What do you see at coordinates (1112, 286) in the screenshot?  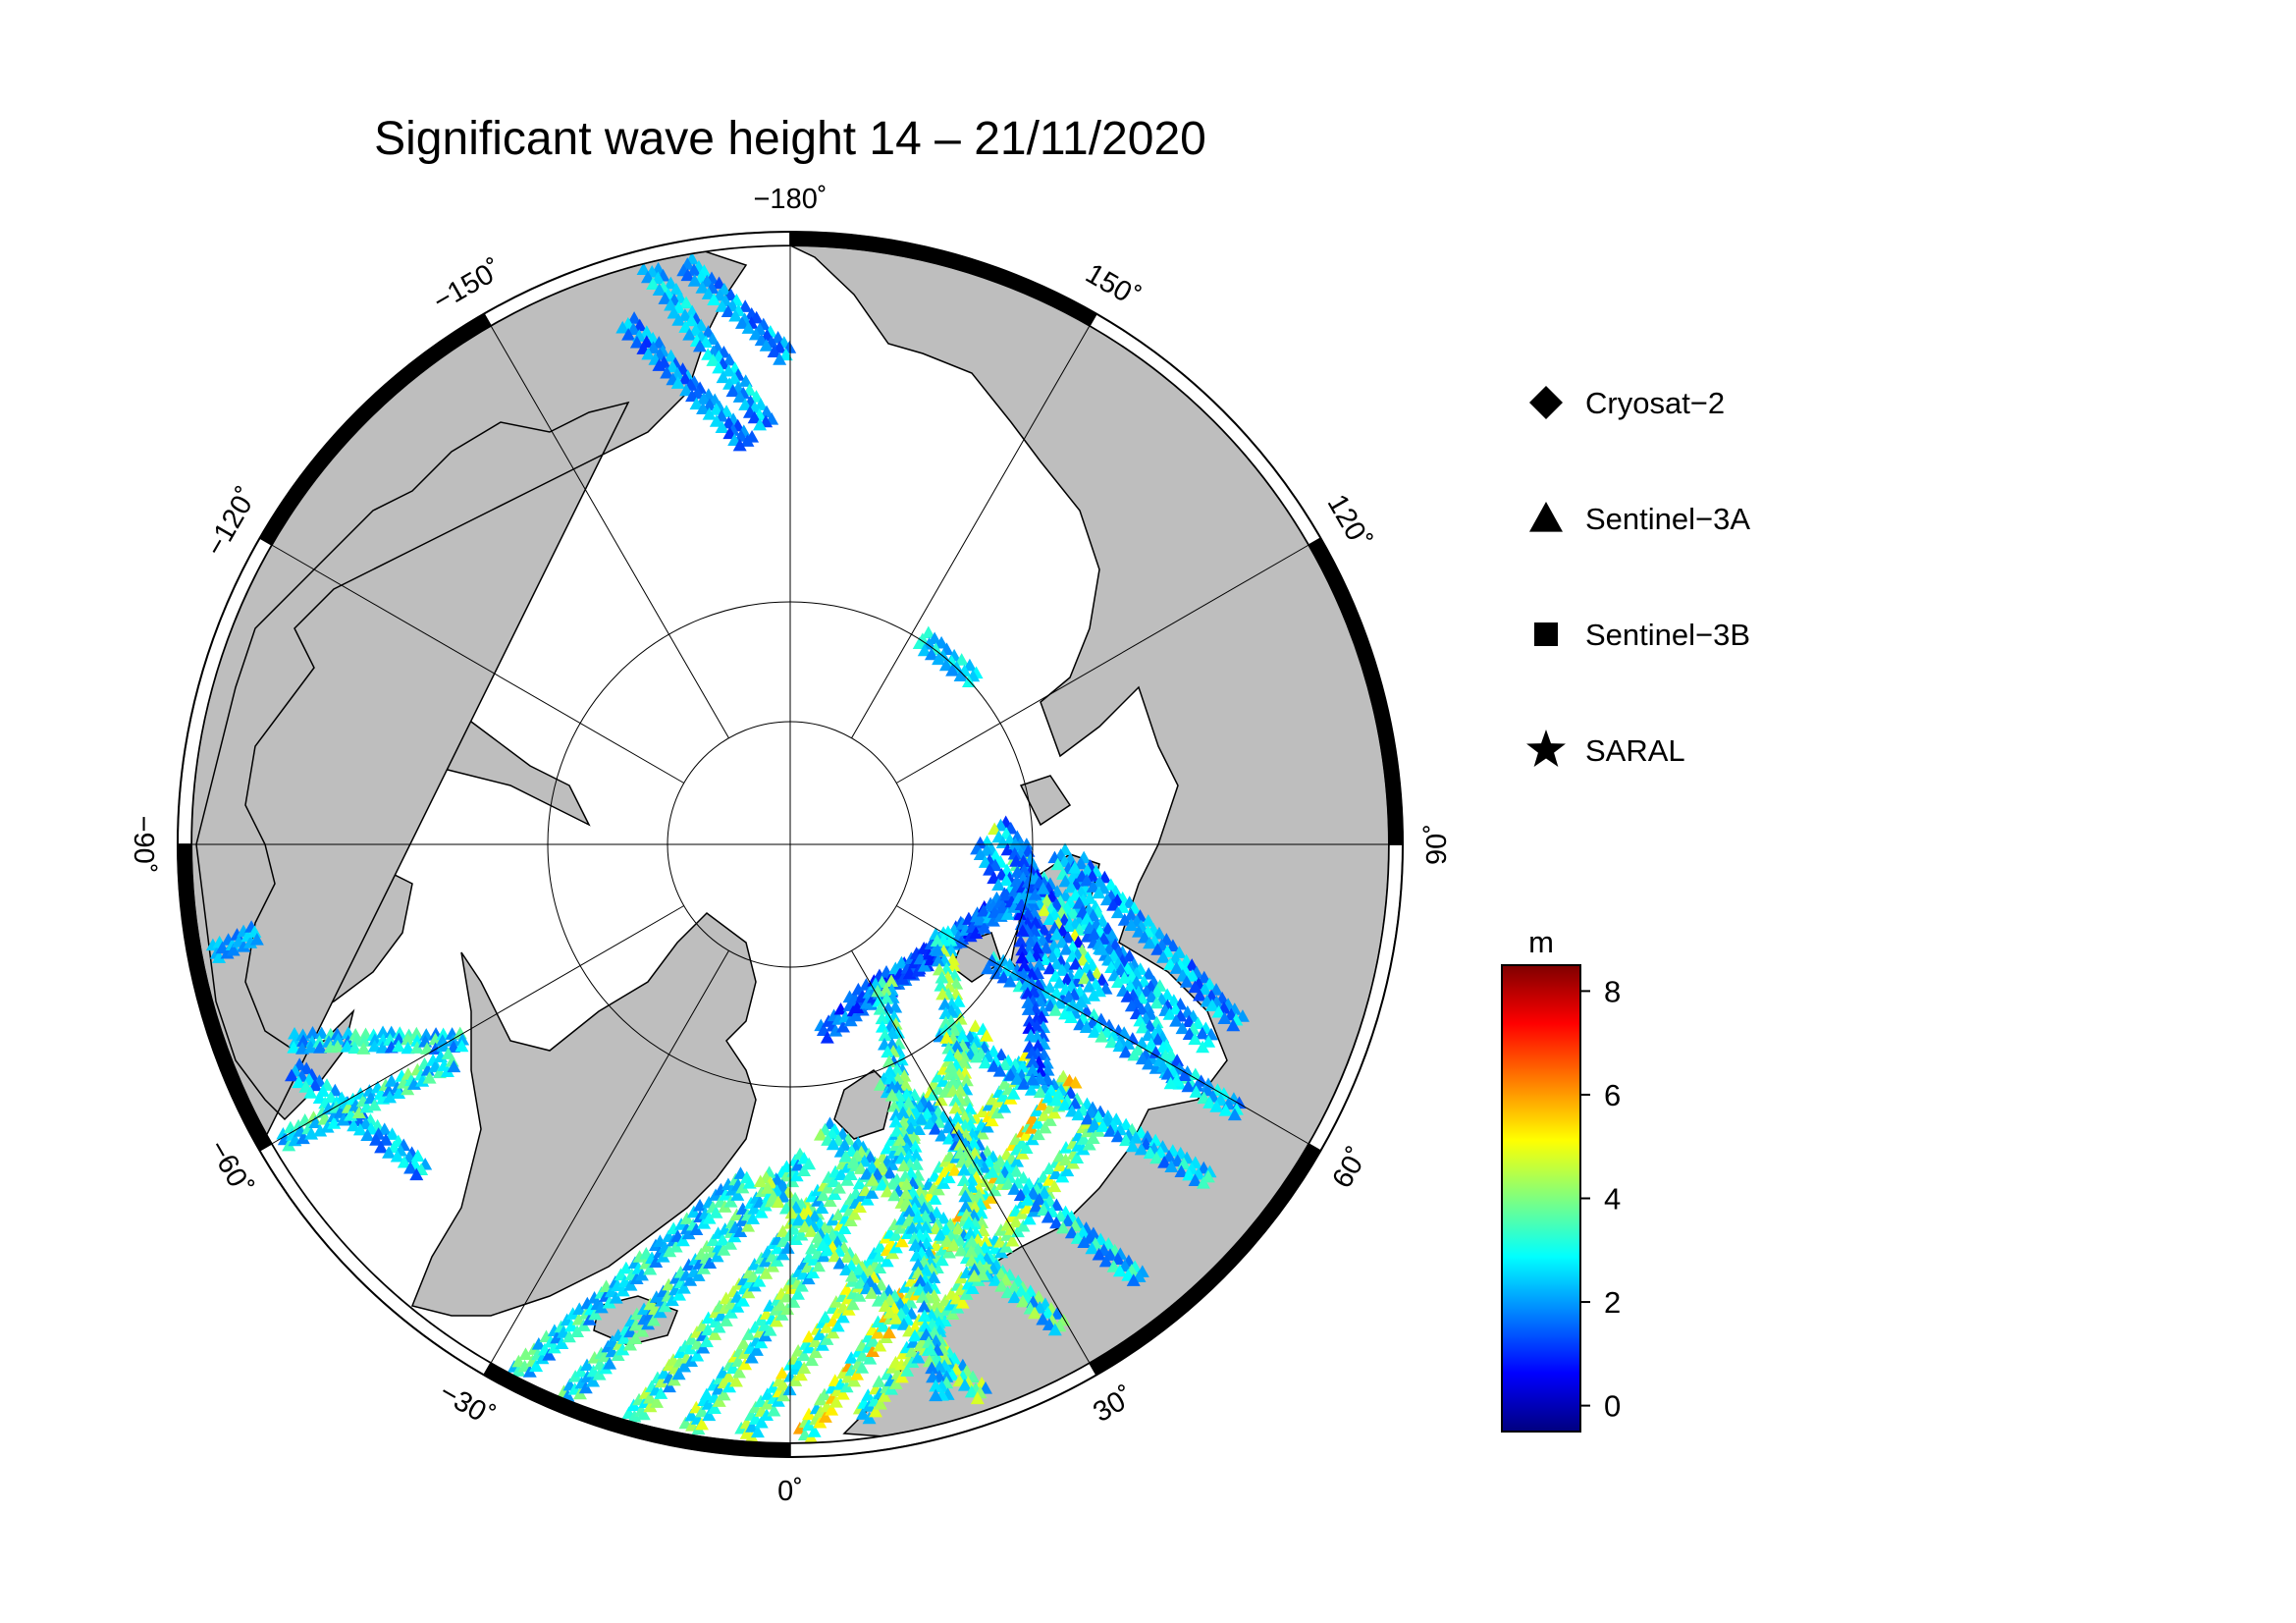 I see `longitude-label: 150˚` at bounding box center [1112, 286].